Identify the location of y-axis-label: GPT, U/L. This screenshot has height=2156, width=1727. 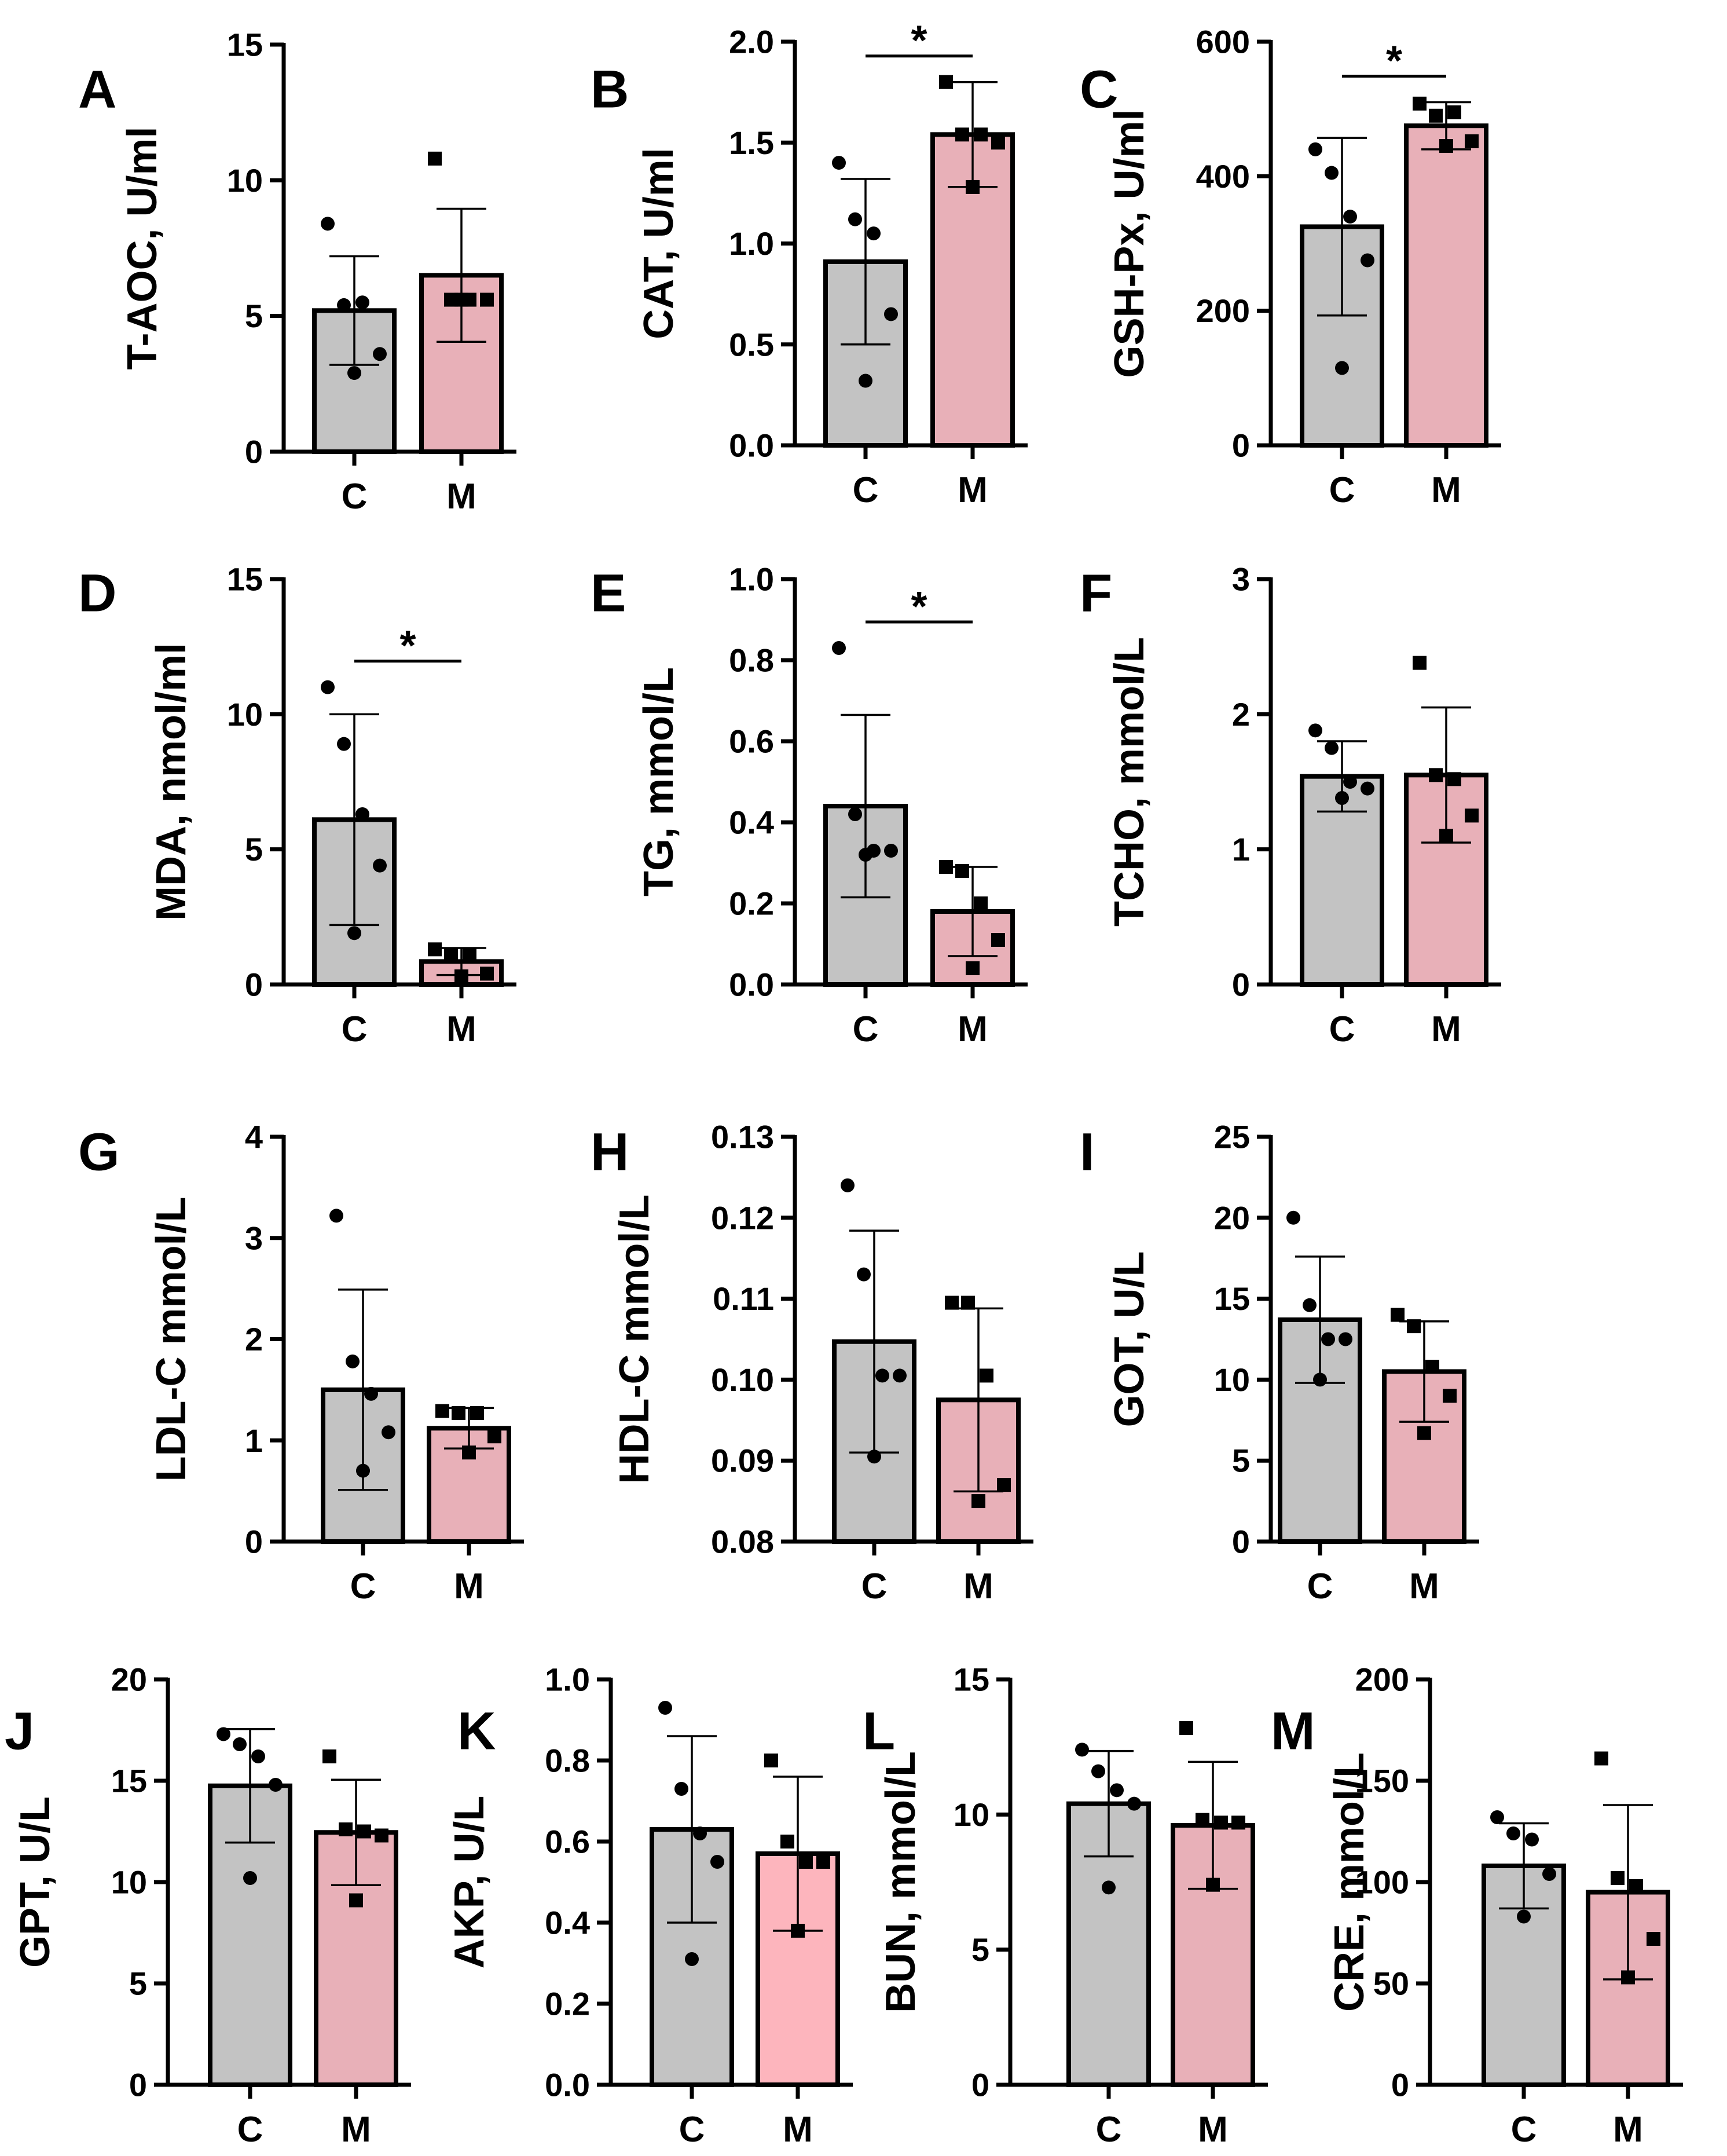
(35, 1882).